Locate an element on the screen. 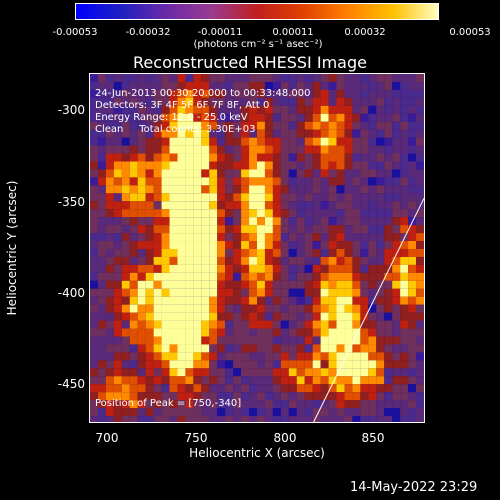 The image size is (500, 500). x-tick-label: 700 is located at coordinates (107, 438).